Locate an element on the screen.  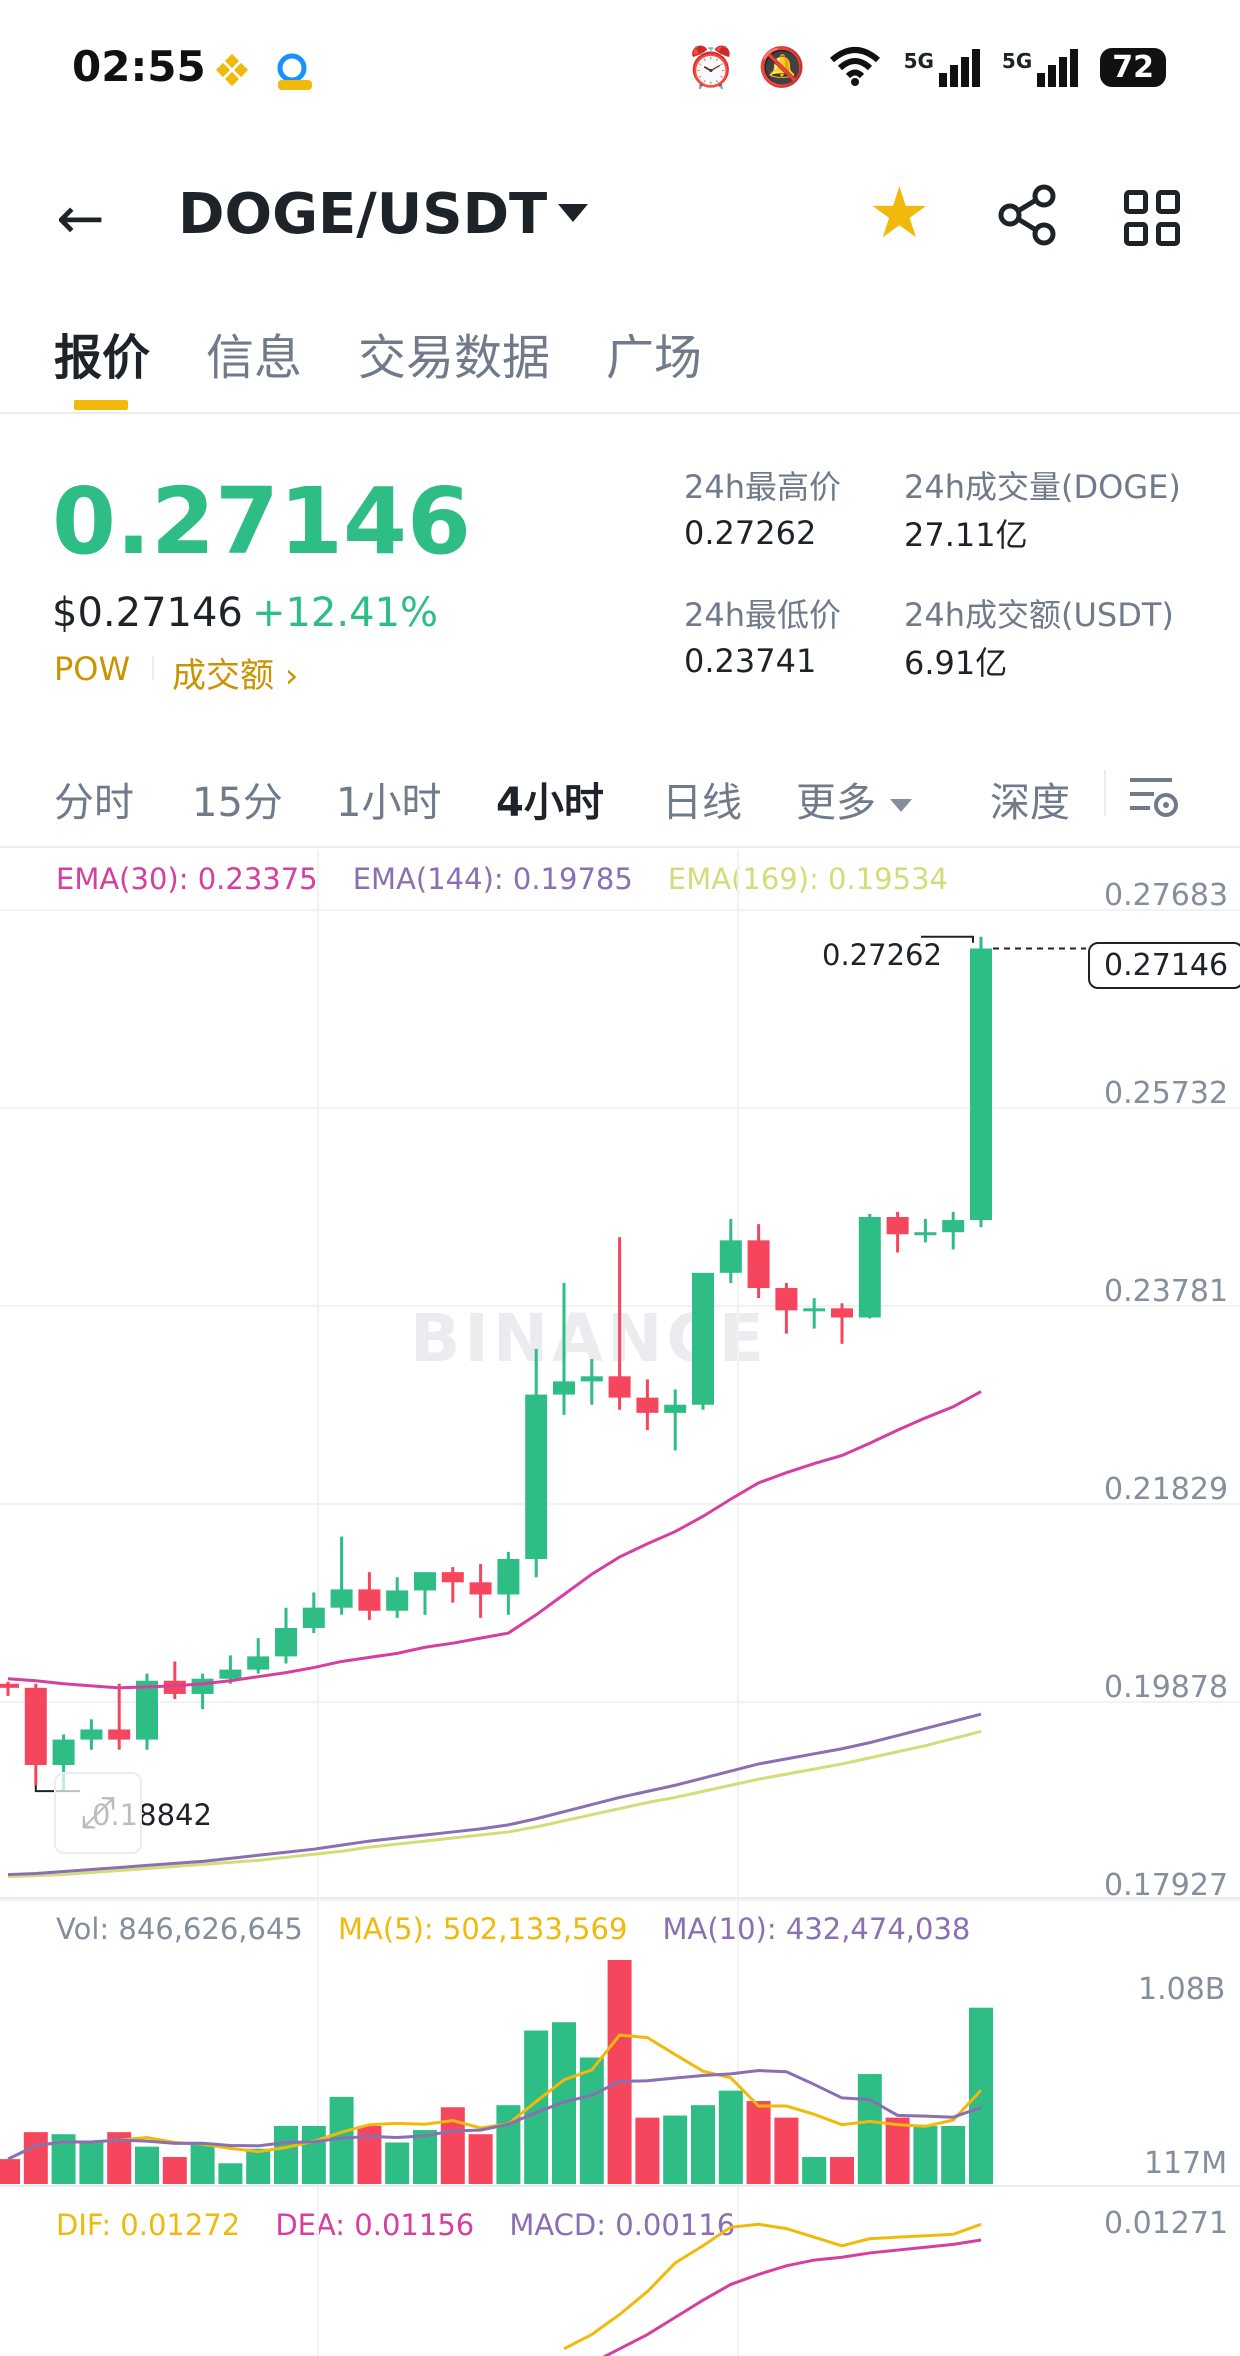
dea-label: DEA: 0.01156 is located at coordinates (375, 2225).